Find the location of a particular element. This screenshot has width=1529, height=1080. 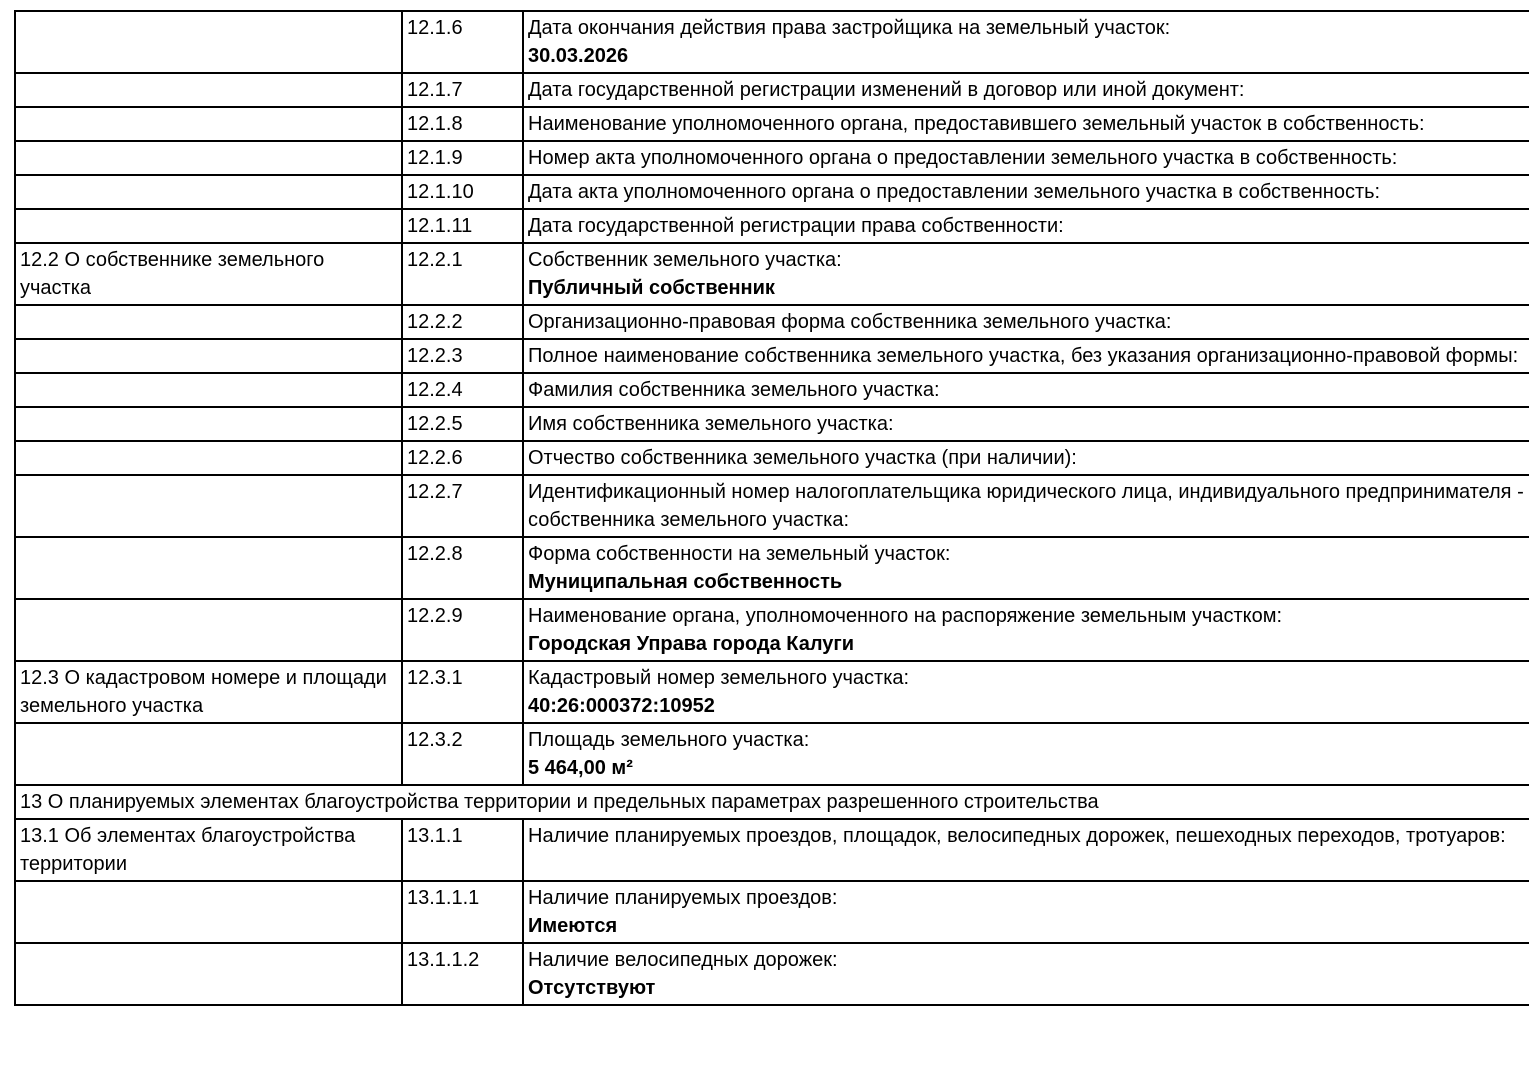

row-number-cell: 12.2.7 is located at coordinates (462, 506).